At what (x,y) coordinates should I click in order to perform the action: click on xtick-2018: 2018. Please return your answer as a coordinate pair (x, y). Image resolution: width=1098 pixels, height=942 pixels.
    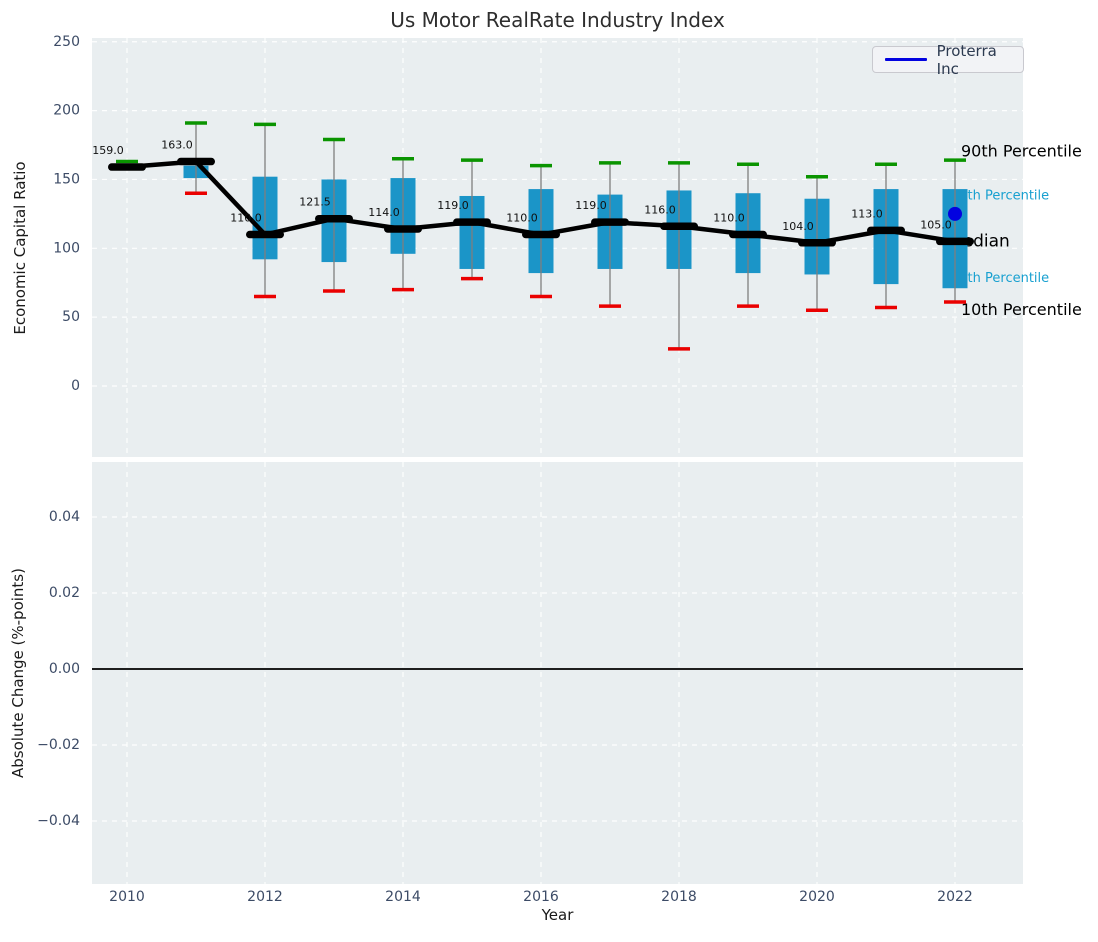
    Looking at the image, I should click on (679, 897).